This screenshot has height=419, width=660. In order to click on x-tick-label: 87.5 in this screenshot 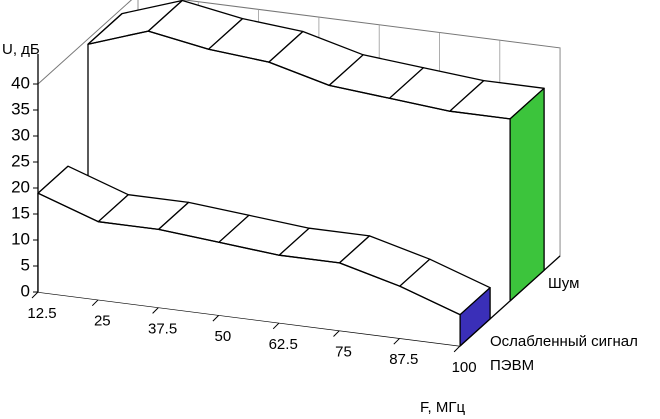, I will do `click(403, 359)`.